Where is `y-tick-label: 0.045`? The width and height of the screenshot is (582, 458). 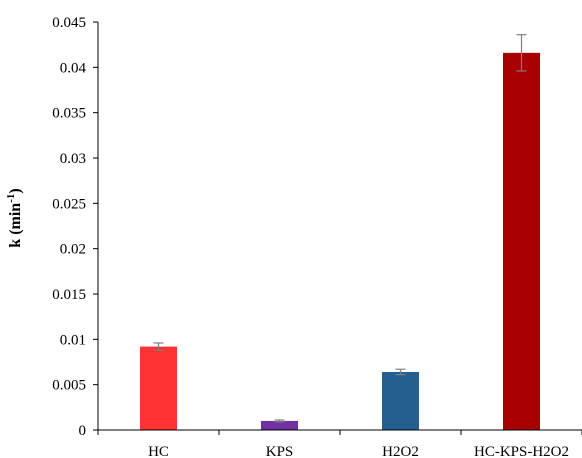
y-tick-label: 0.045 is located at coordinates (69, 23).